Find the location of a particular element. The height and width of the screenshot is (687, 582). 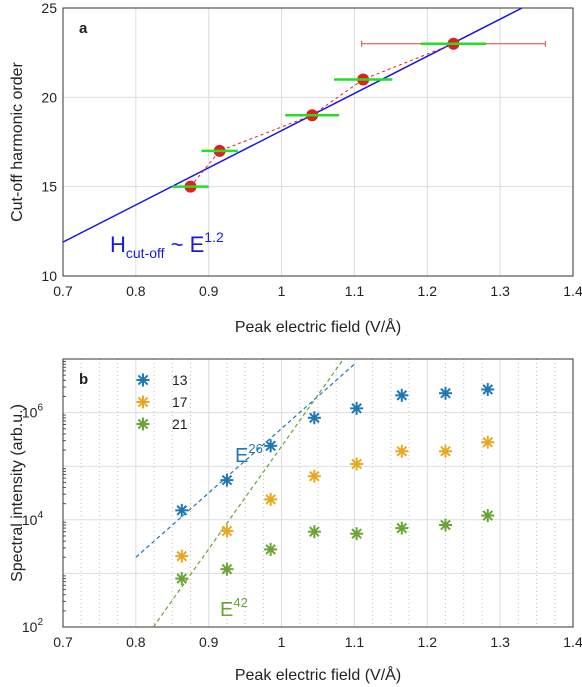

fit-label-E26: E26 is located at coordinates (249, 454).